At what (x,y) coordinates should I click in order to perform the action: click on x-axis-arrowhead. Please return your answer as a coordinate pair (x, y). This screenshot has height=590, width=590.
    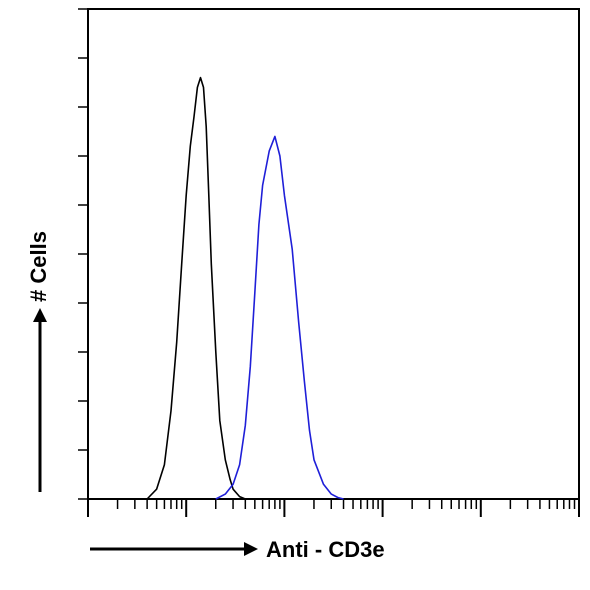
    Looking at the image, I should click on (251, 549).